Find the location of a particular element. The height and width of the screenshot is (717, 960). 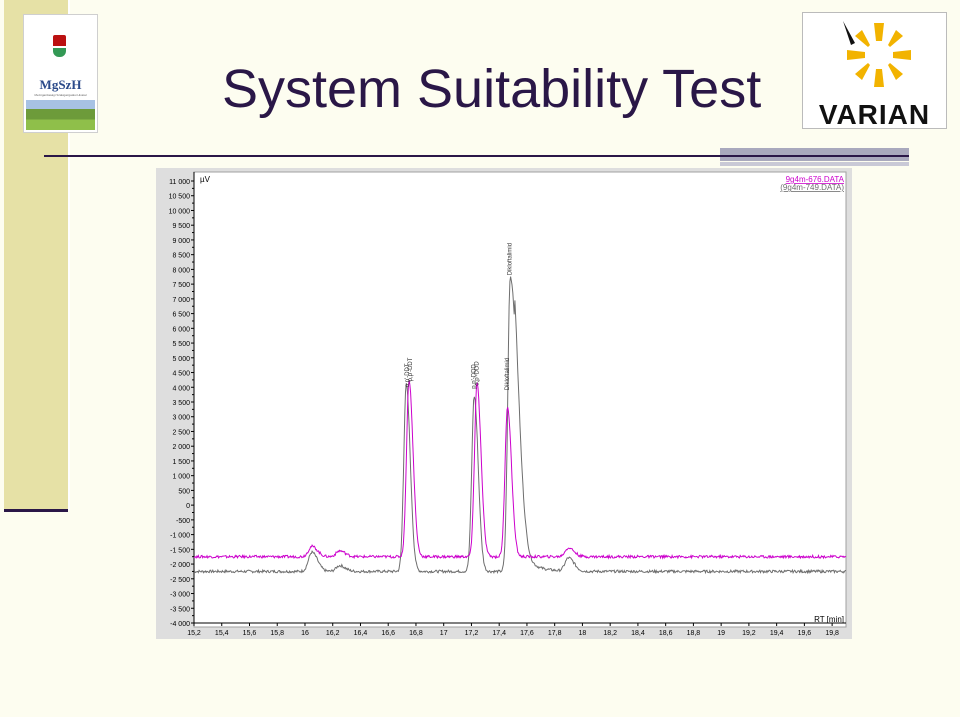

y-tick-label: 5 000 is located at coordinates (181, 359).